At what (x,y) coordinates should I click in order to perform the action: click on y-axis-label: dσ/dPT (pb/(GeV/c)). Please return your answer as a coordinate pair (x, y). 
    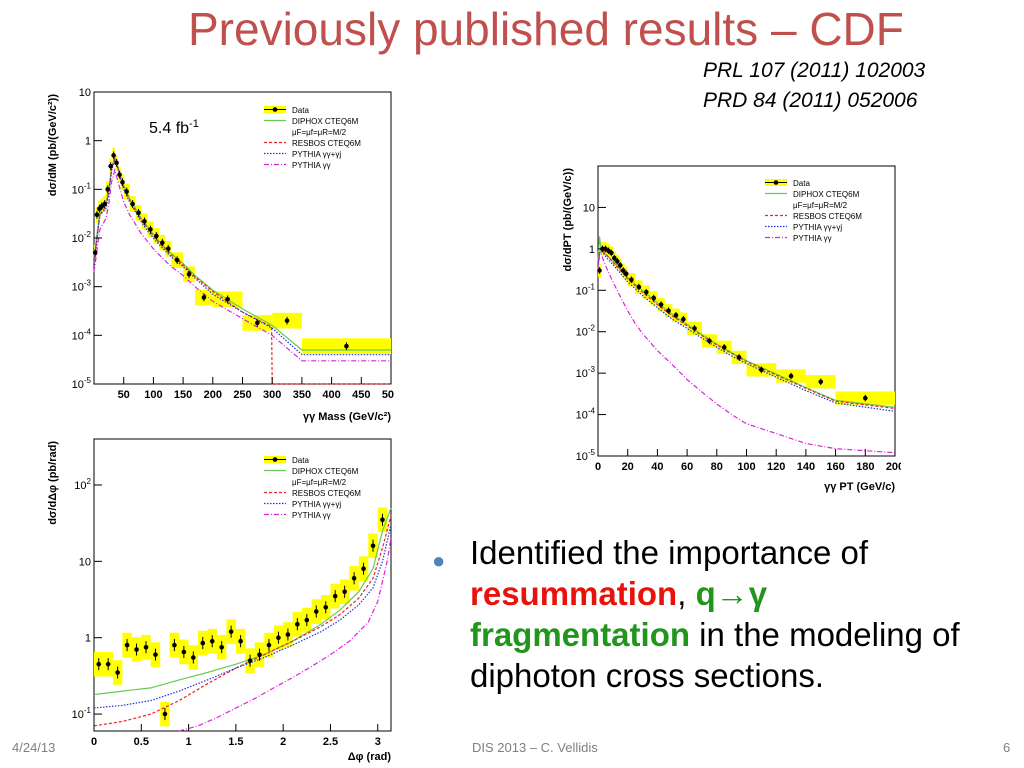
    Looking at the image, I should click on (568, 220).